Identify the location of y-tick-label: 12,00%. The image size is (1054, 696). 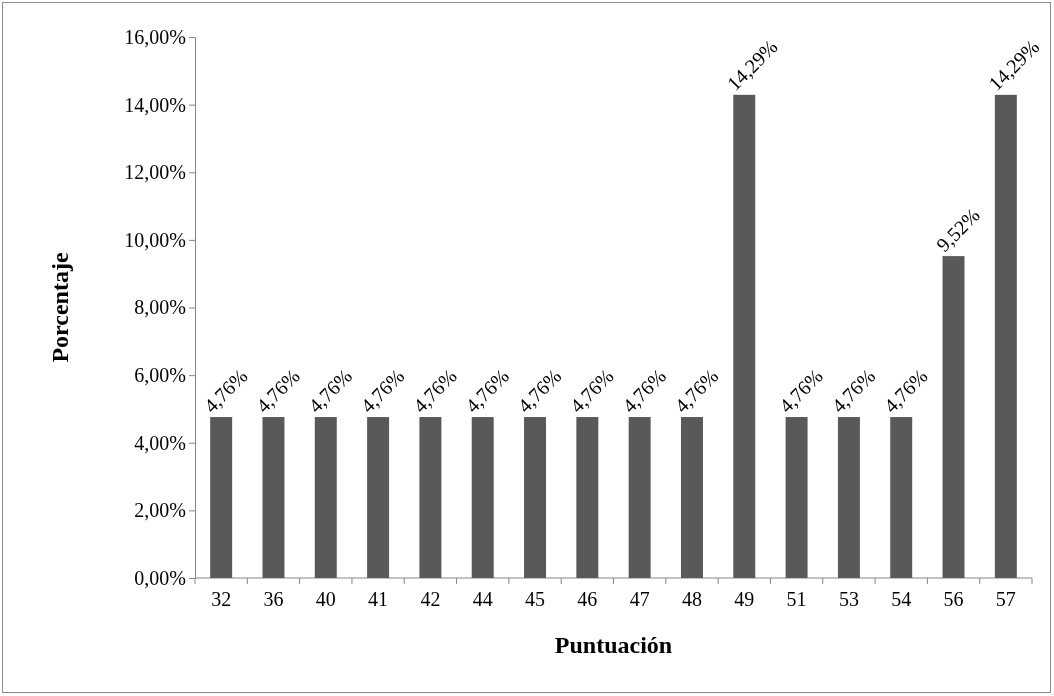
(155, 172).